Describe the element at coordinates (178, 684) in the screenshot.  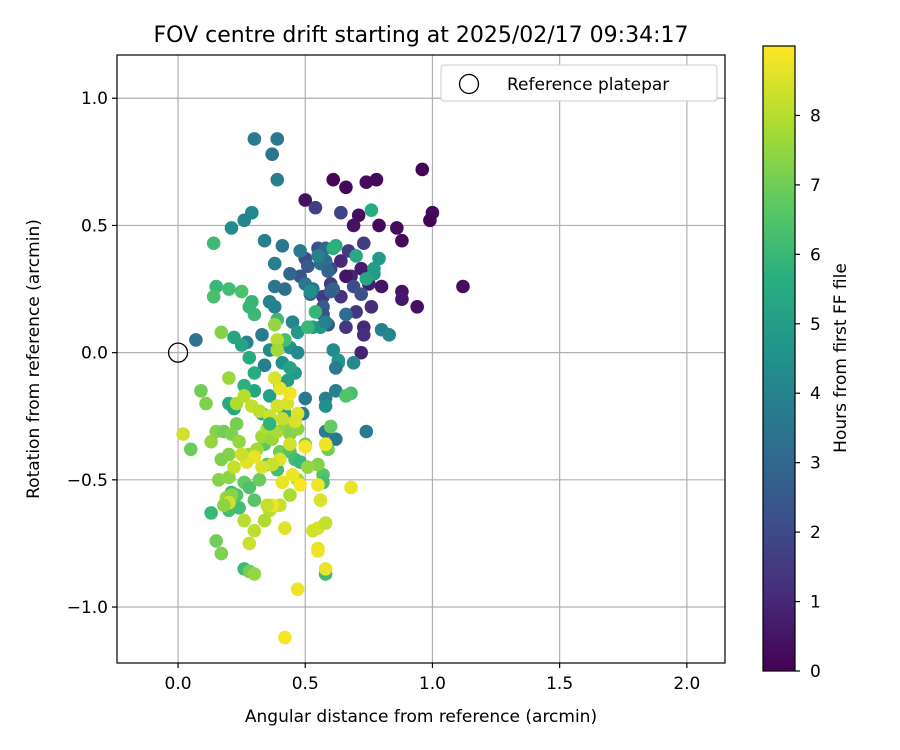
I see `x-tick-label: 0.0` at that location.